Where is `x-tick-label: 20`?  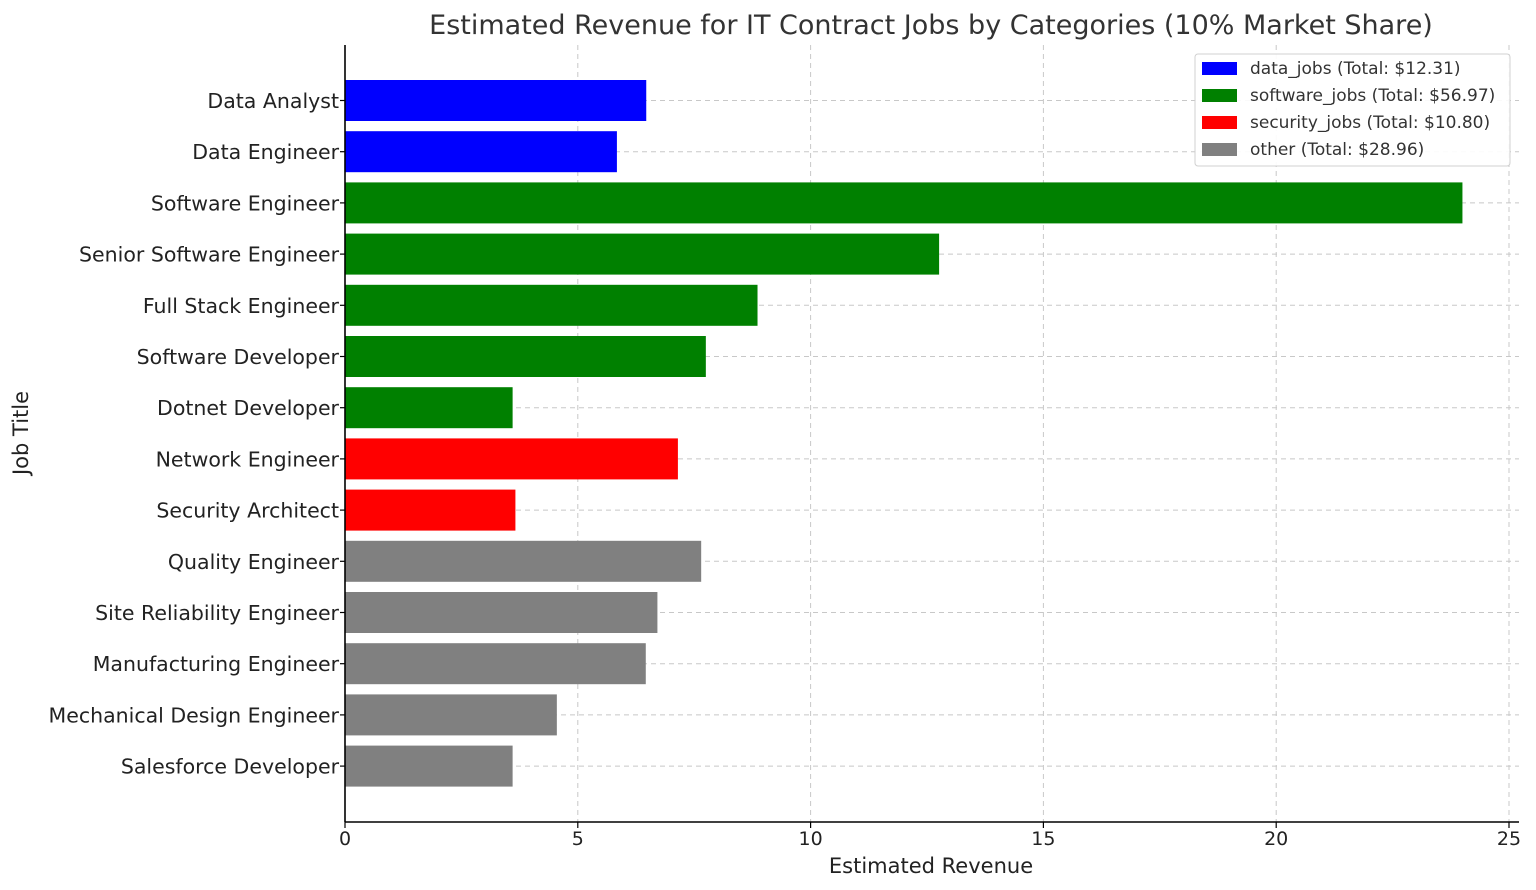 x-tick-label: 20 is located at coordinates (1276, 839).